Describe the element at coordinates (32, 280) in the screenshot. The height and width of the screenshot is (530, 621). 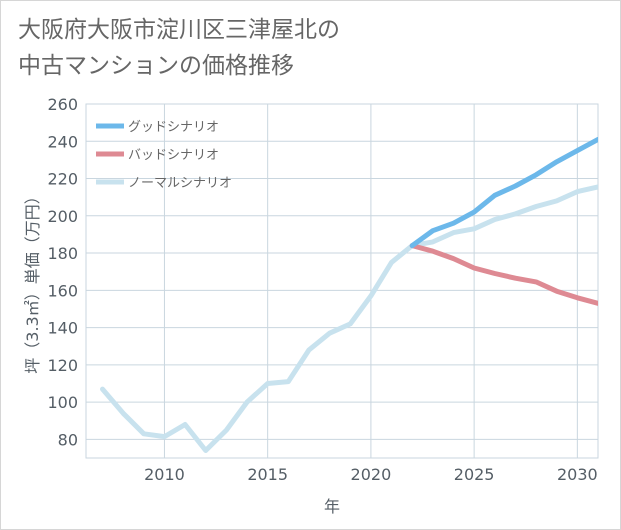
I see `y-axis-label: 坪（3.3㎡）単価（万円）` at that location.